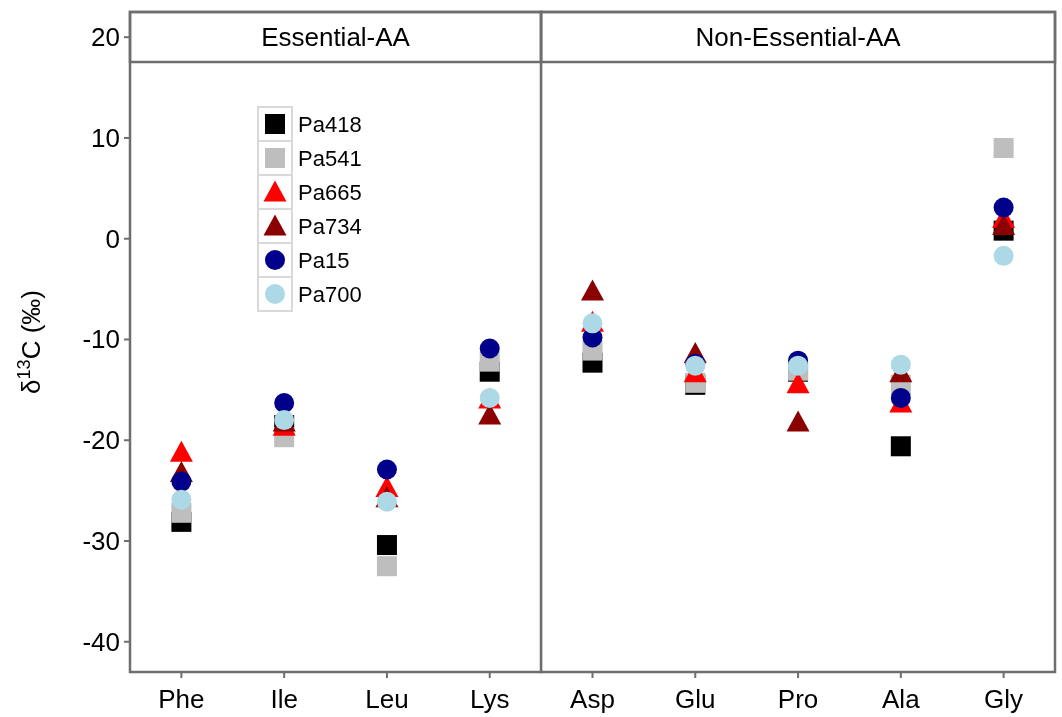 Image resolution: width=1062 pixels, height=717 pixels. I want to click on y-tick-label: -10, so click(101, 339).